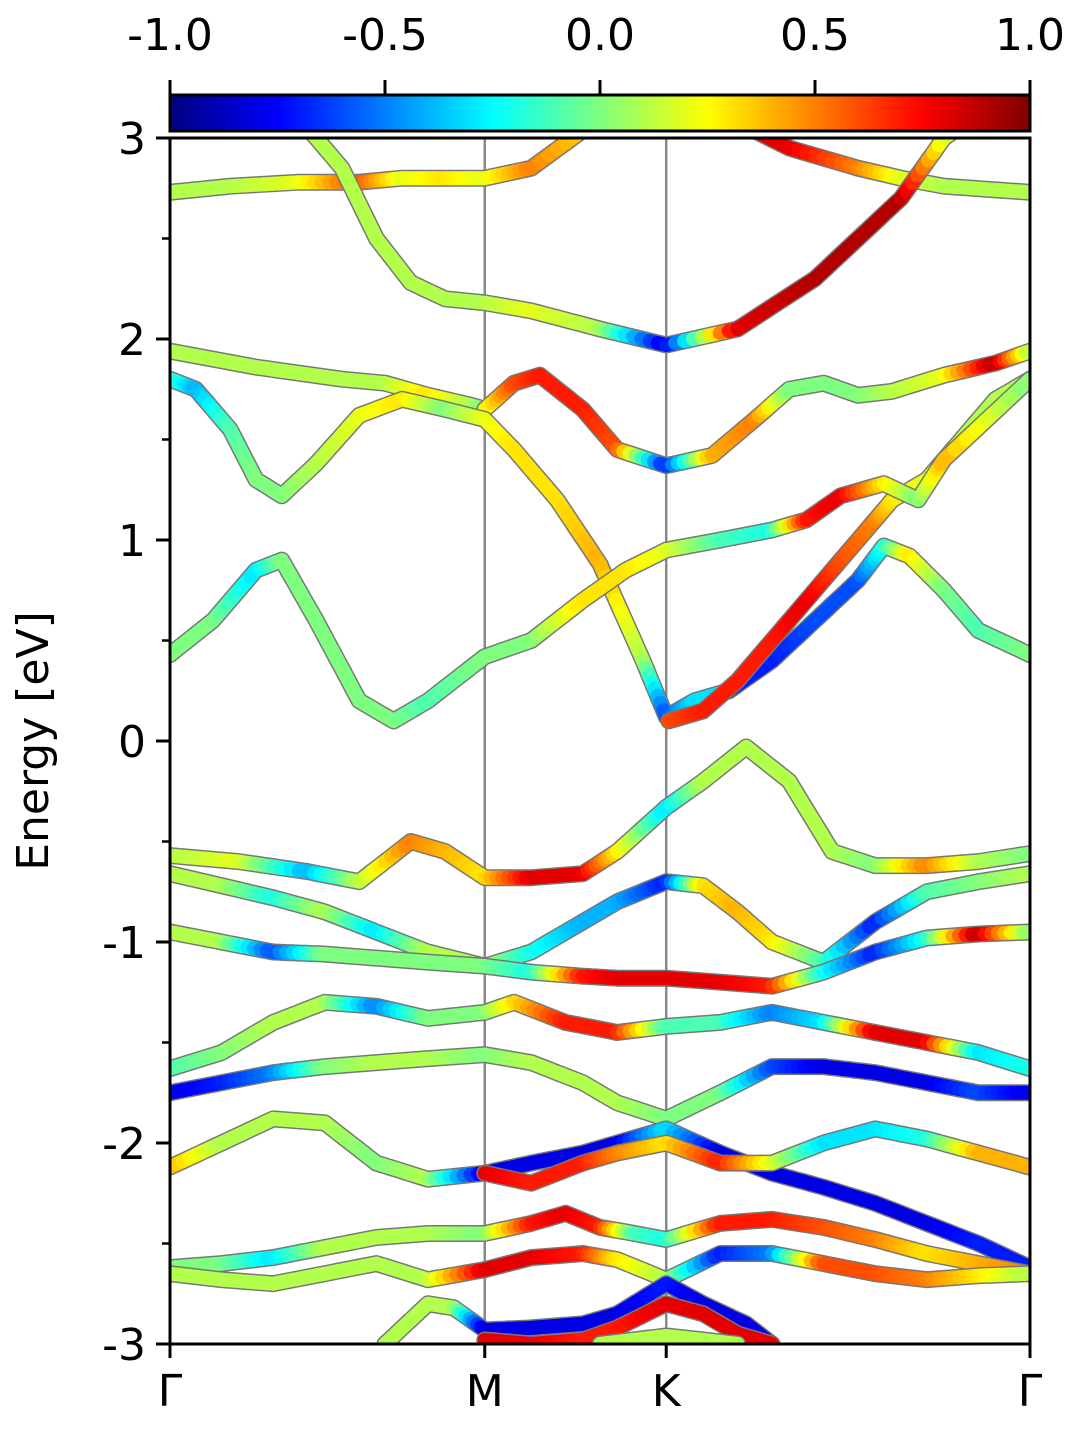 This screenshot has width=1080, height=1440. What do you see at coordinates (124, 1345) in the screenshot?
I see `y-tick-label: -3` at bounding box center [124, 1345].